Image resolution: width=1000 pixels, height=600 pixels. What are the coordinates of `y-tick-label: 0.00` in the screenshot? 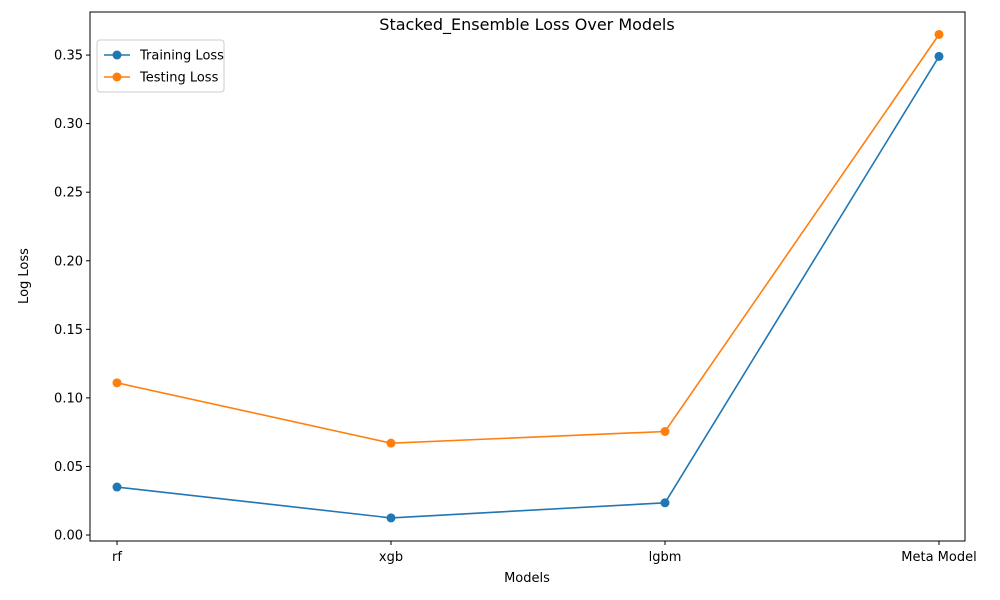 It's located at (68, 536).